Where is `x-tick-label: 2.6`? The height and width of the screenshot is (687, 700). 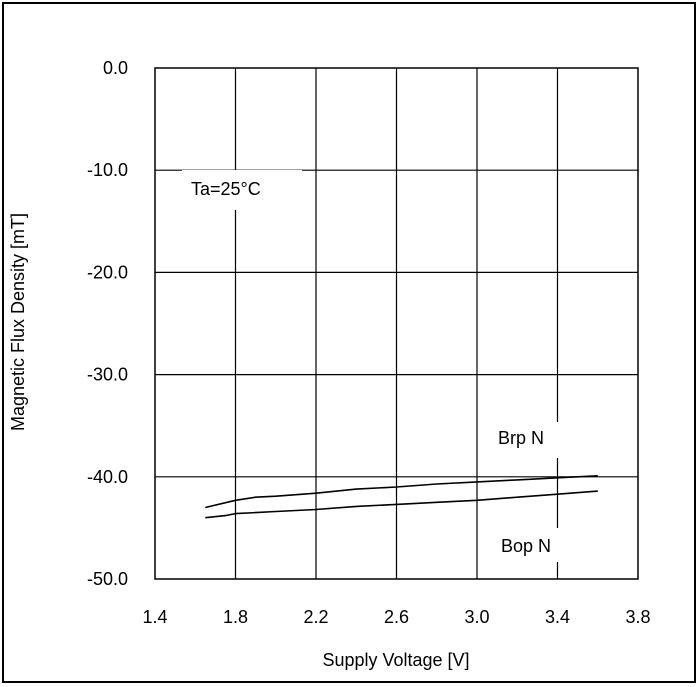
x-tick-label: 2.6 is located at coordinates (396, 617).